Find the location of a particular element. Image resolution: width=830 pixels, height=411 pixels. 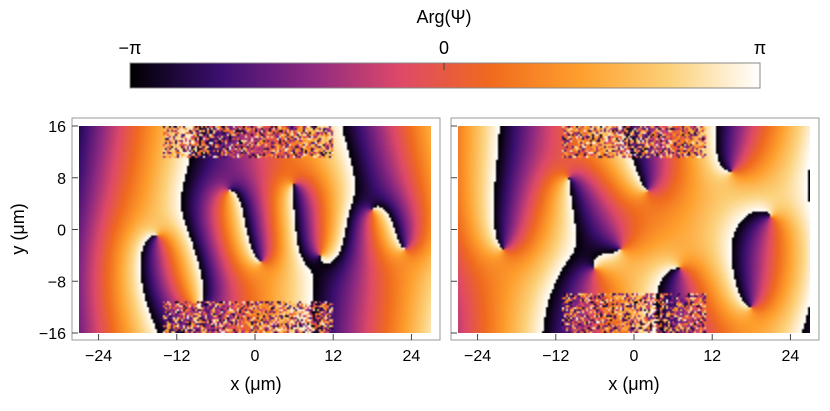

y-tick-label: 8 is located at coordinates (61, 179).